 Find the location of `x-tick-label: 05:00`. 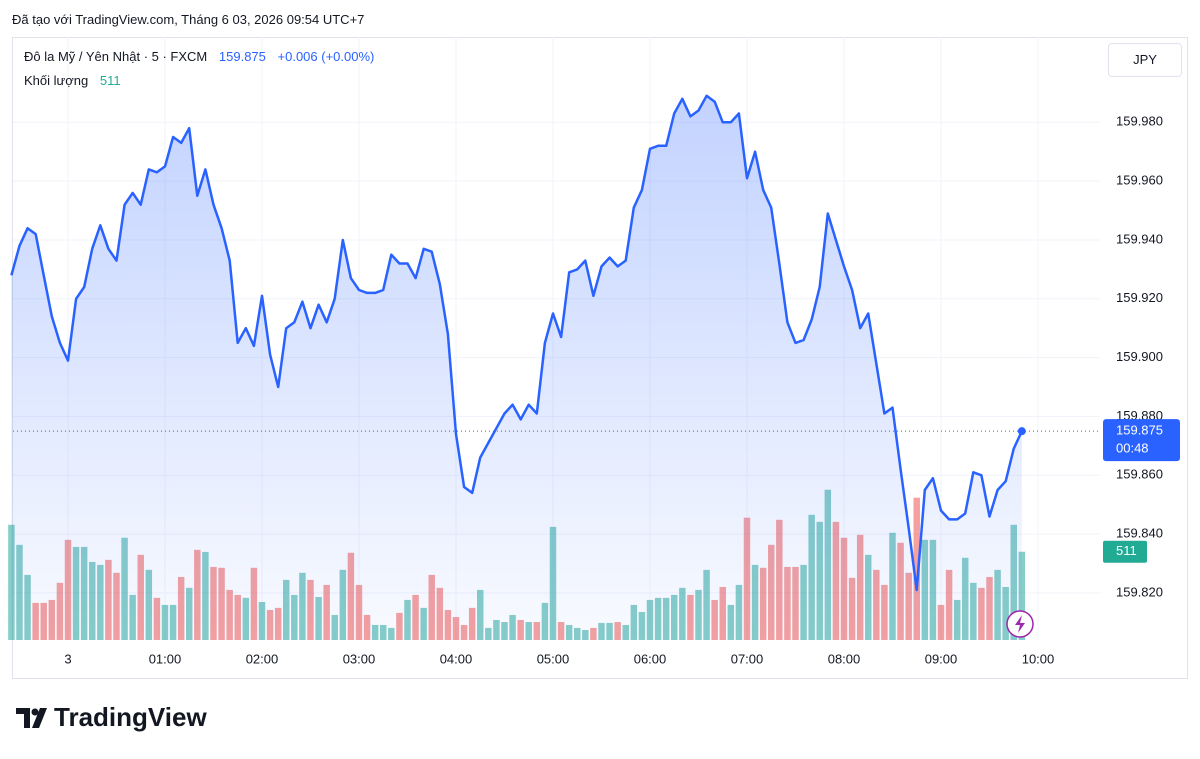

x-tick-label: 05:00 is located at coordinates (553, 658).